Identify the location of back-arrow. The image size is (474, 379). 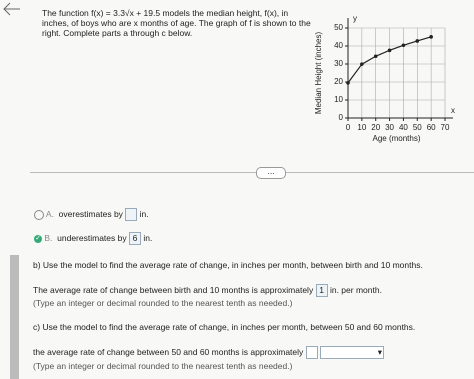
(12, 9).